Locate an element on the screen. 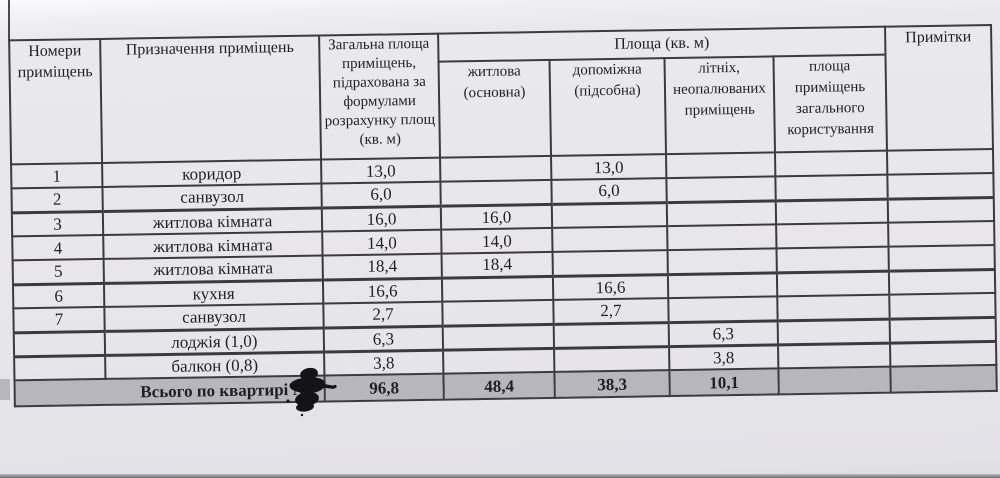 The width and height of the screenshot is (1000, 478). cell-room-number: 2 is located at coordinates (57, 199).